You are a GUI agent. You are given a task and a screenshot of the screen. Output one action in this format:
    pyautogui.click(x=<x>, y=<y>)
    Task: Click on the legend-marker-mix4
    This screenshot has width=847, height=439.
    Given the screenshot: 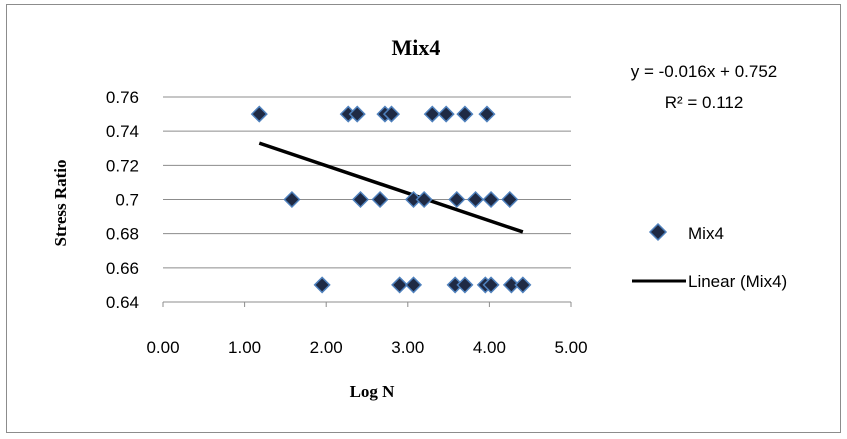 What is the action you would take?
    pyautogui.click(x=658, y=232)
    